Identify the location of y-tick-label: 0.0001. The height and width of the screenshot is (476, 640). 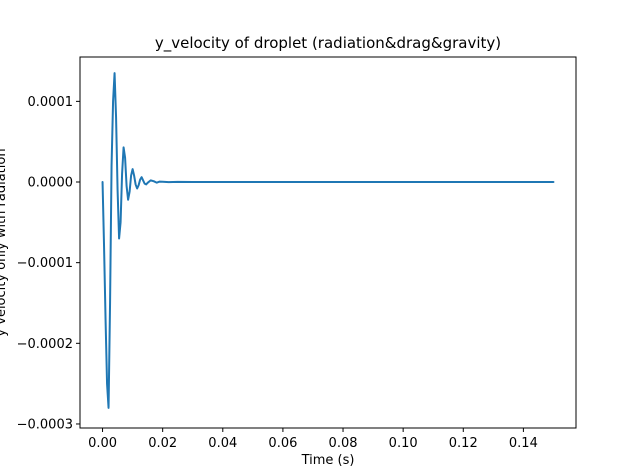
(51, 102).